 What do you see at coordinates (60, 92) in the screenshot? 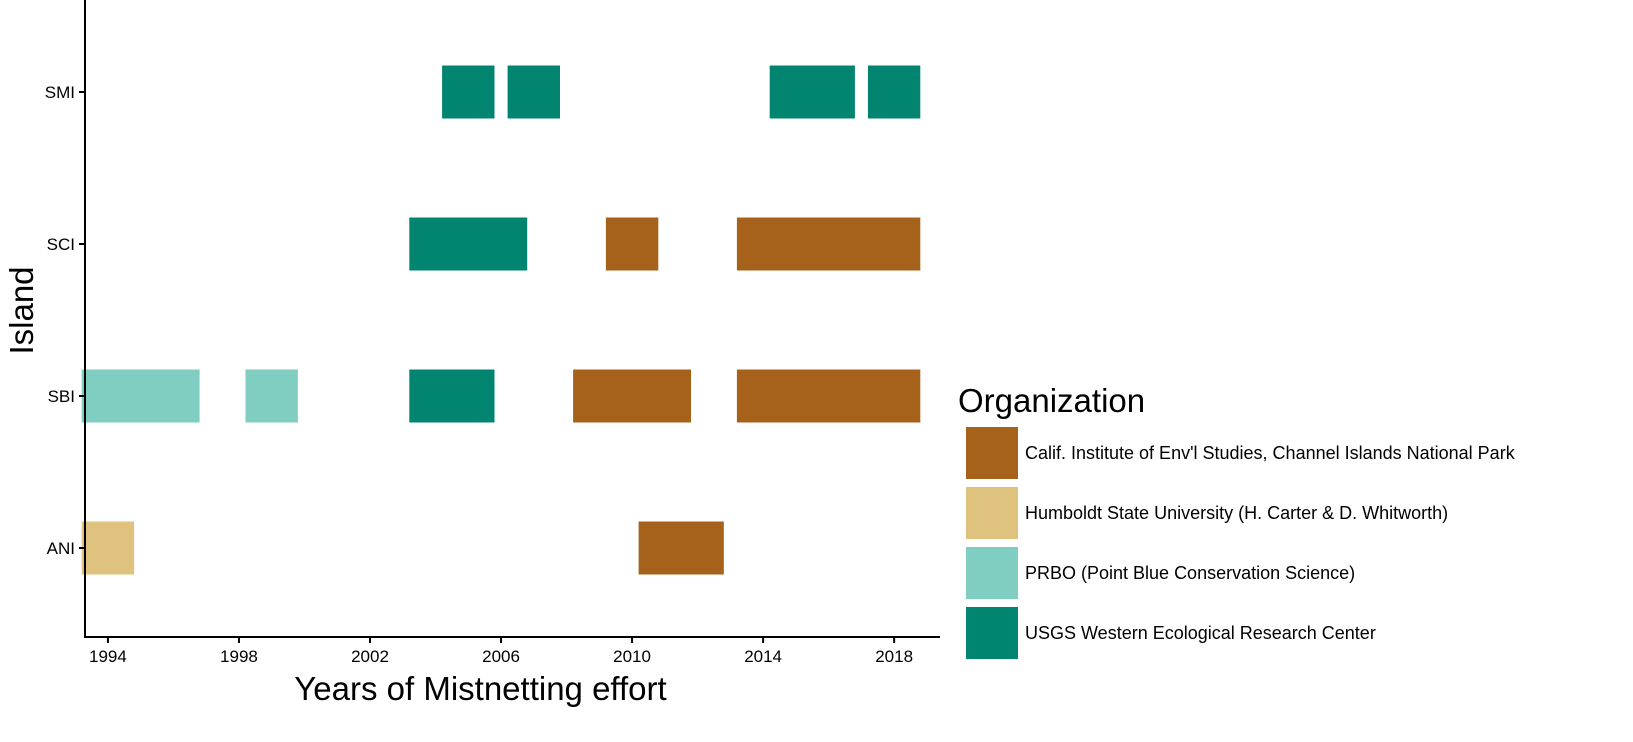
I see `y-tick-label-smi: SMI` at bounding box center [60, 92].